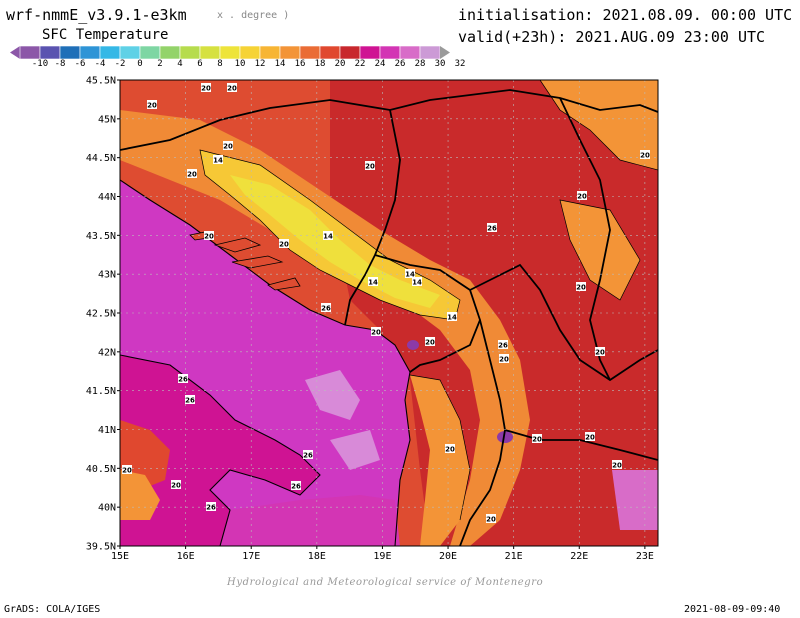  Describe the element at coordinates (186, 556) in the screenshot. I see `lon-label: 16E` at that location.